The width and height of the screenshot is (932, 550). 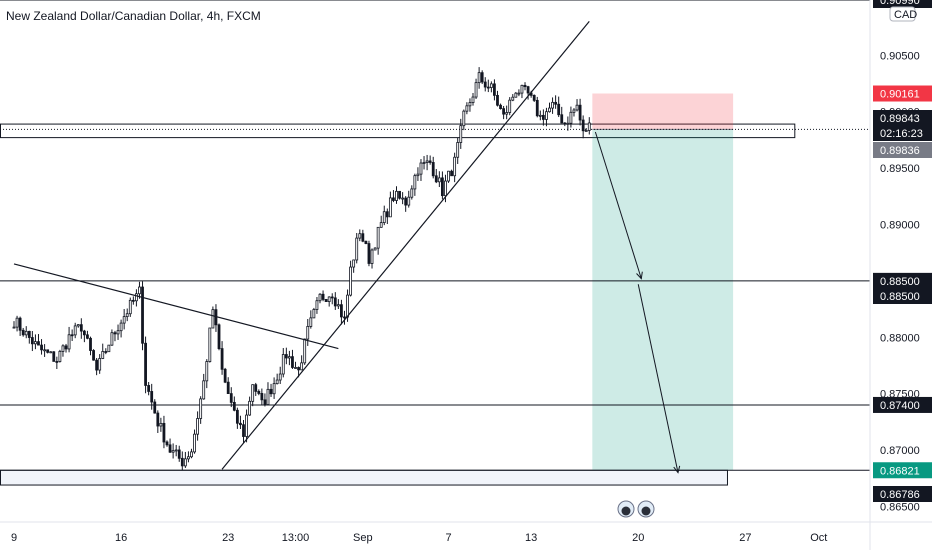 What do you see at coordinates (900, 451) in the screenshot?
I see `price-tick-label: 0.87000` at bounding box center [900, 451].